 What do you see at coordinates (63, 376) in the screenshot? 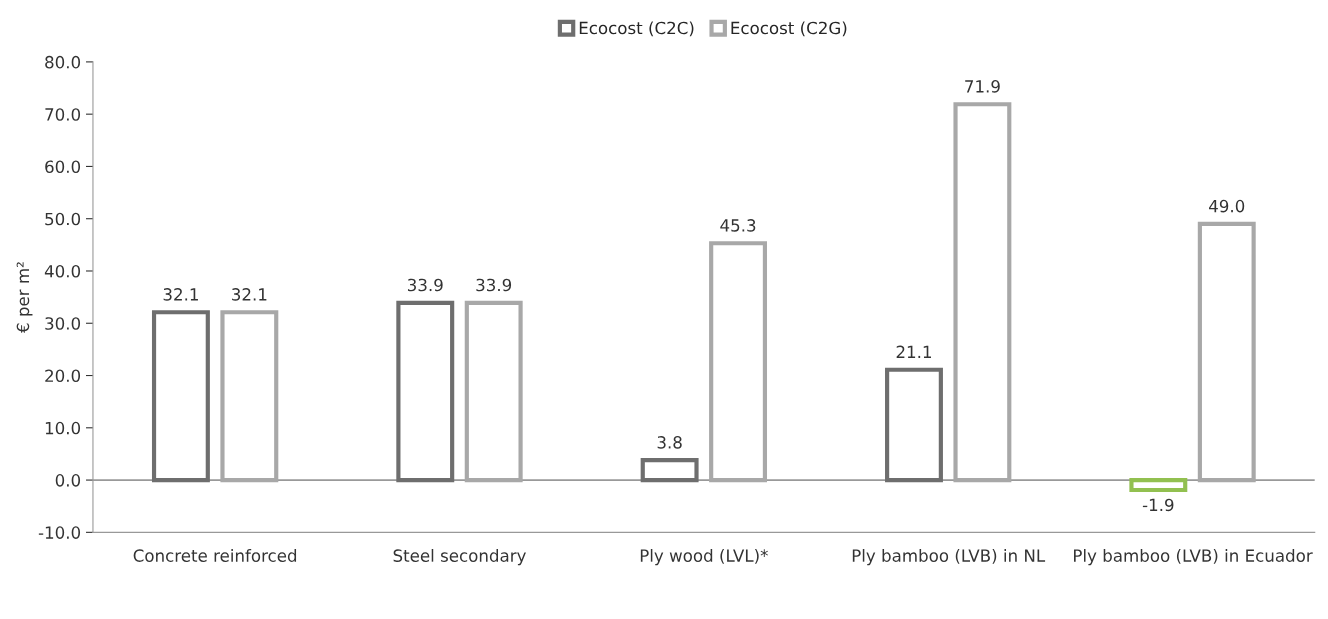
I see `y-tick-label: 20.0` at bounding box center [63, 376].